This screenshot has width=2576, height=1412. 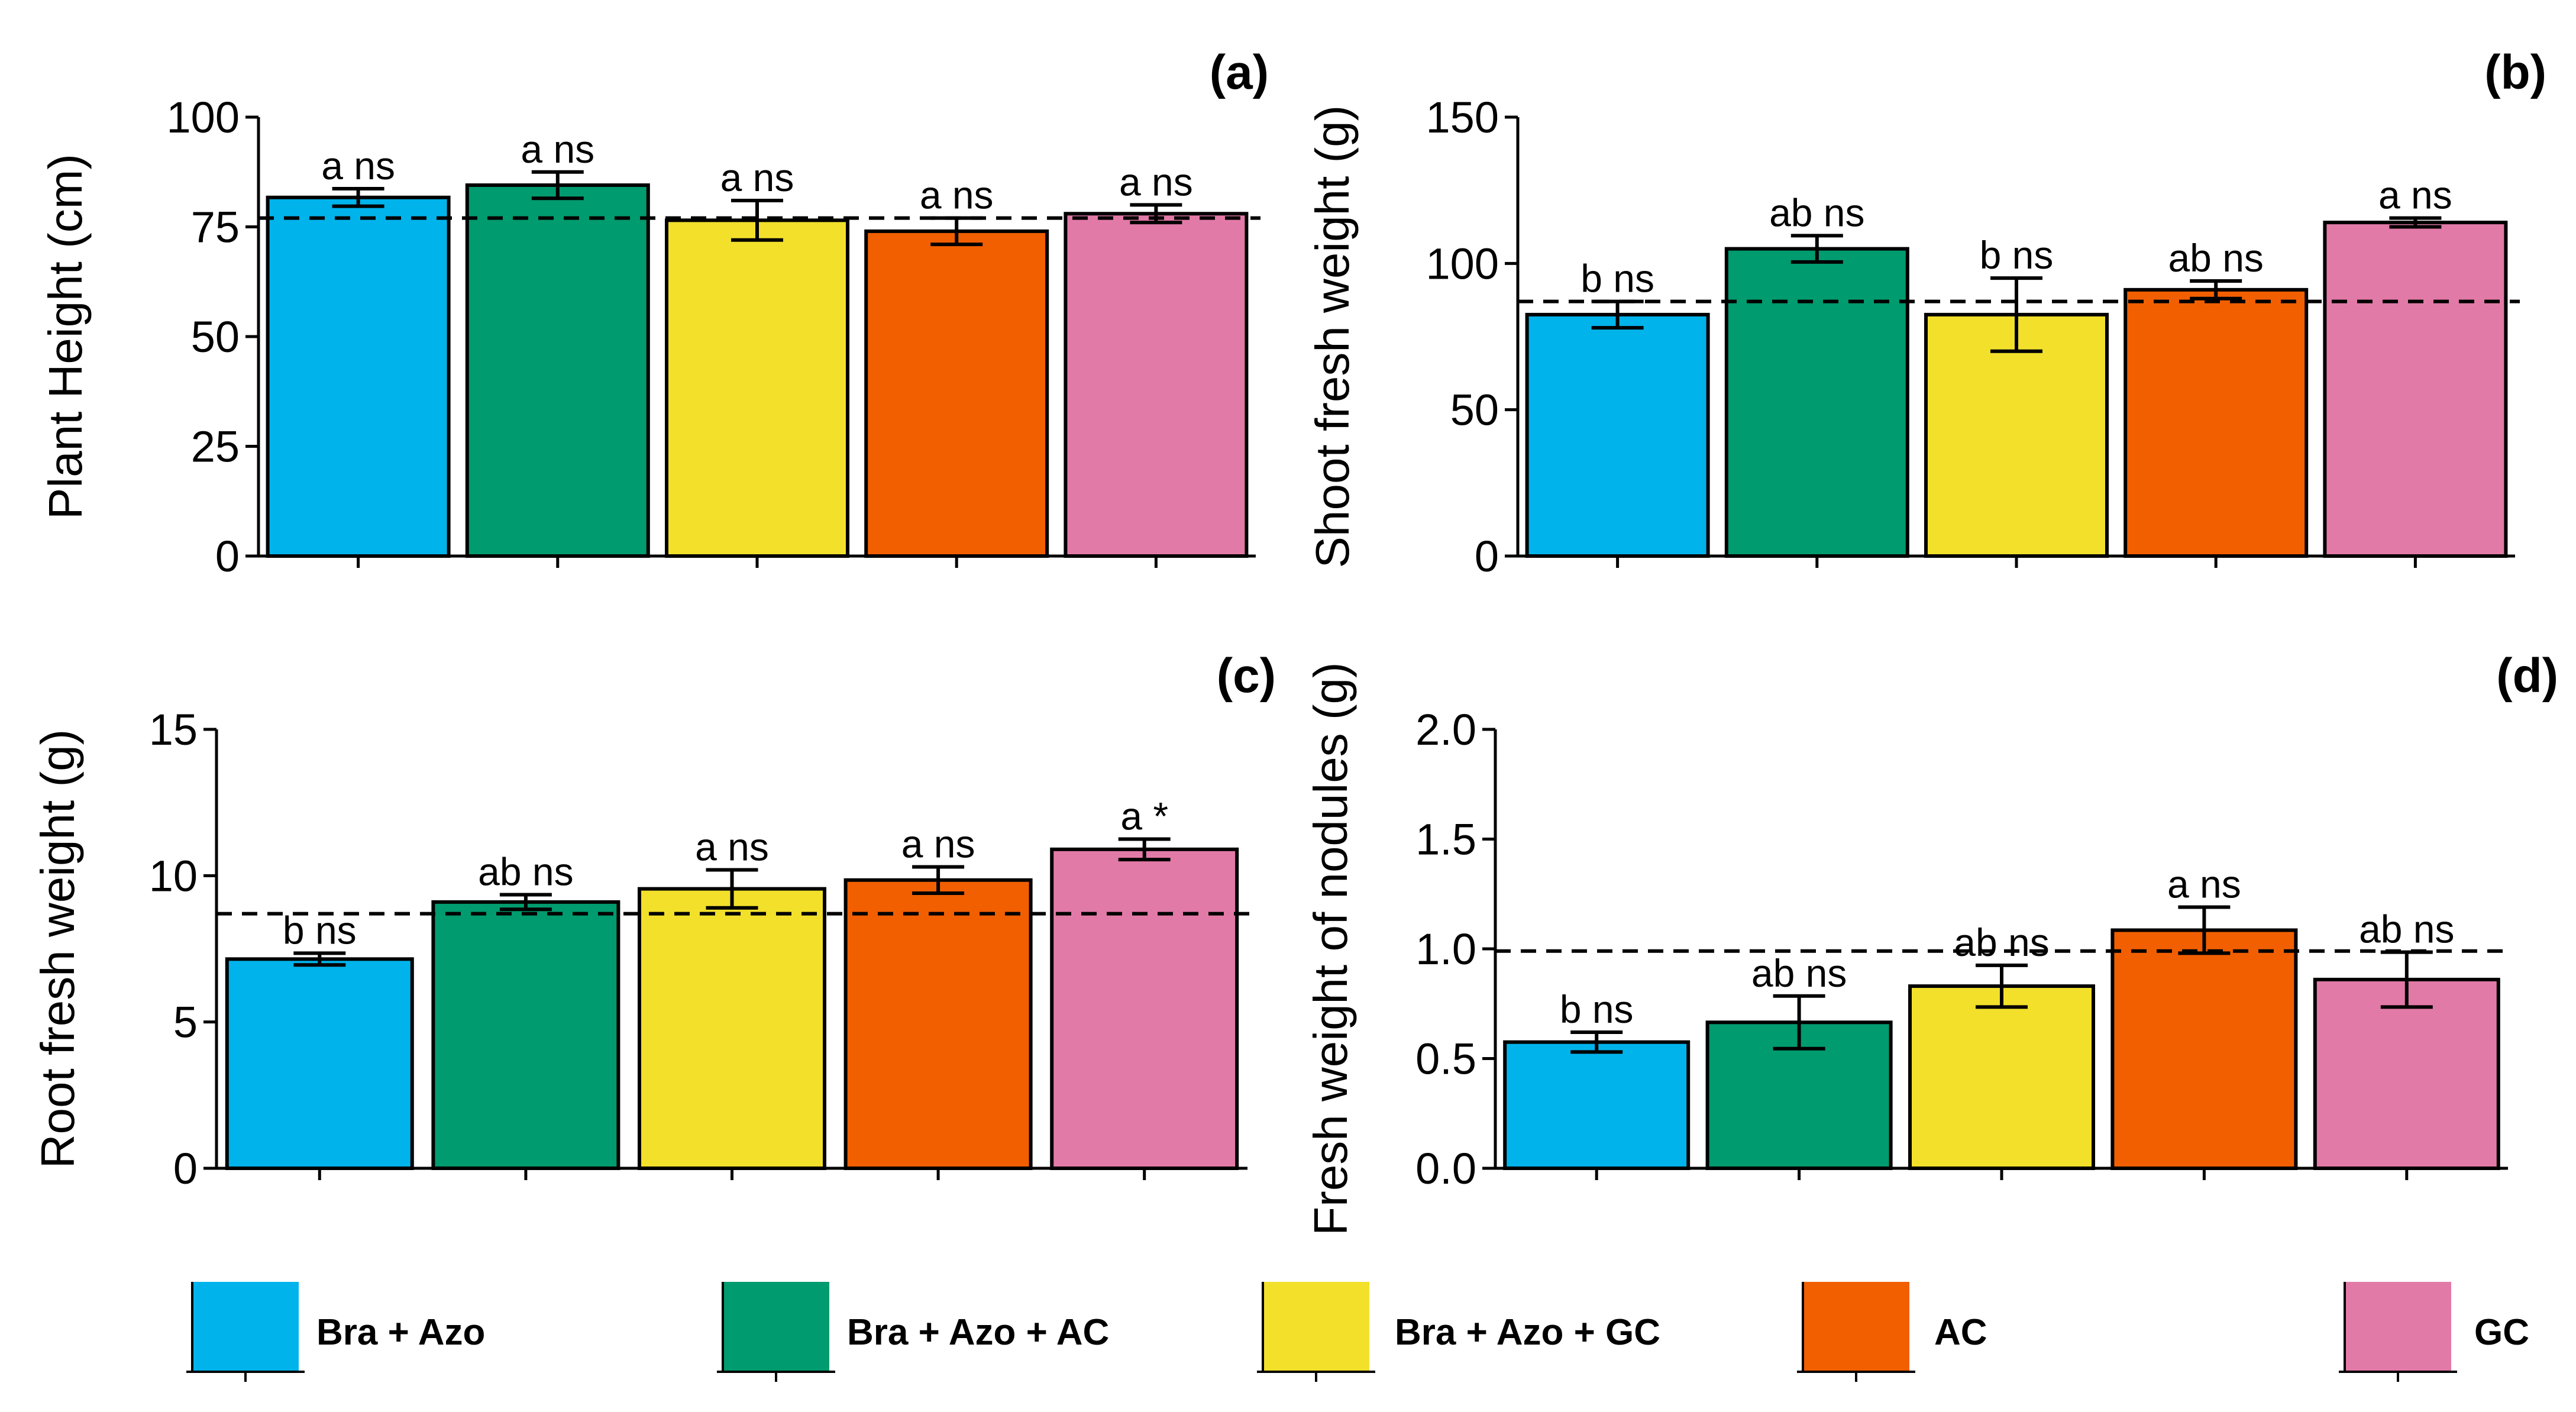 What do you see at coordinates (1239, 72) in the screenshot?
I see `panel-tag: (a)` at bounding box center [1239, 72].